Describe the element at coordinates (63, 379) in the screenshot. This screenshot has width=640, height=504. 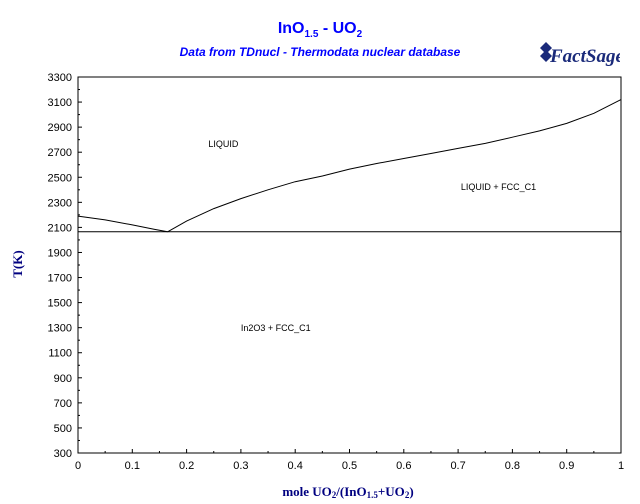
I see `y-tick-label: 900` at that location.